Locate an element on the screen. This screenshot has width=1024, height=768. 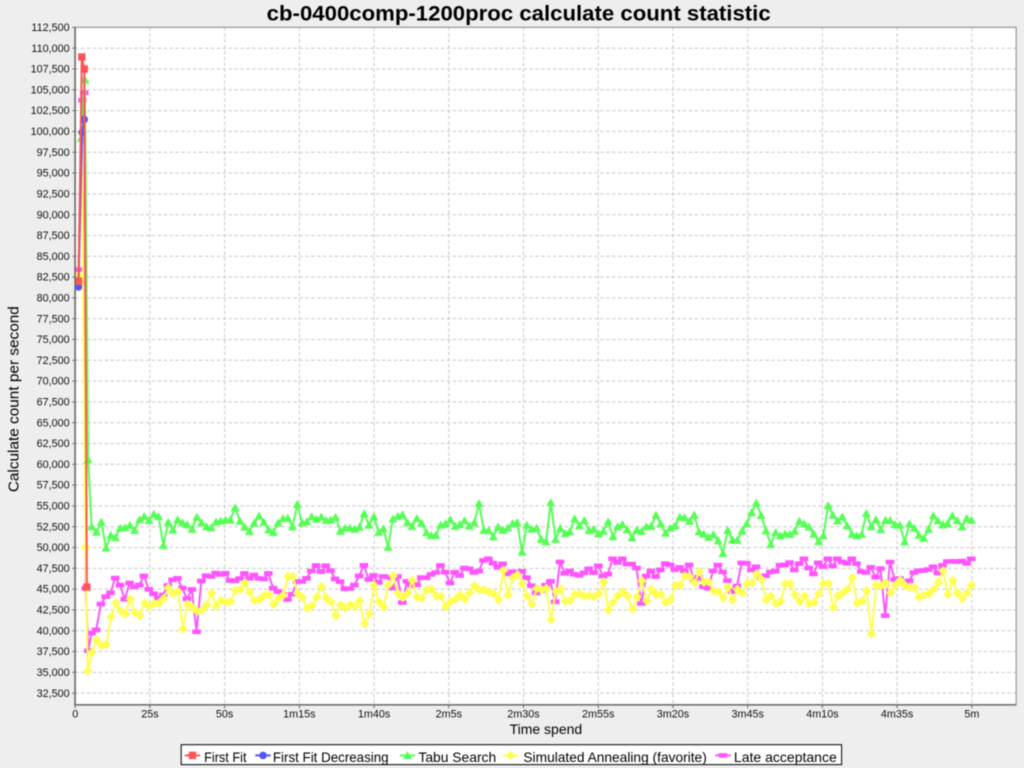
svg-text: 70,000 is located at coordinates (53, 382).